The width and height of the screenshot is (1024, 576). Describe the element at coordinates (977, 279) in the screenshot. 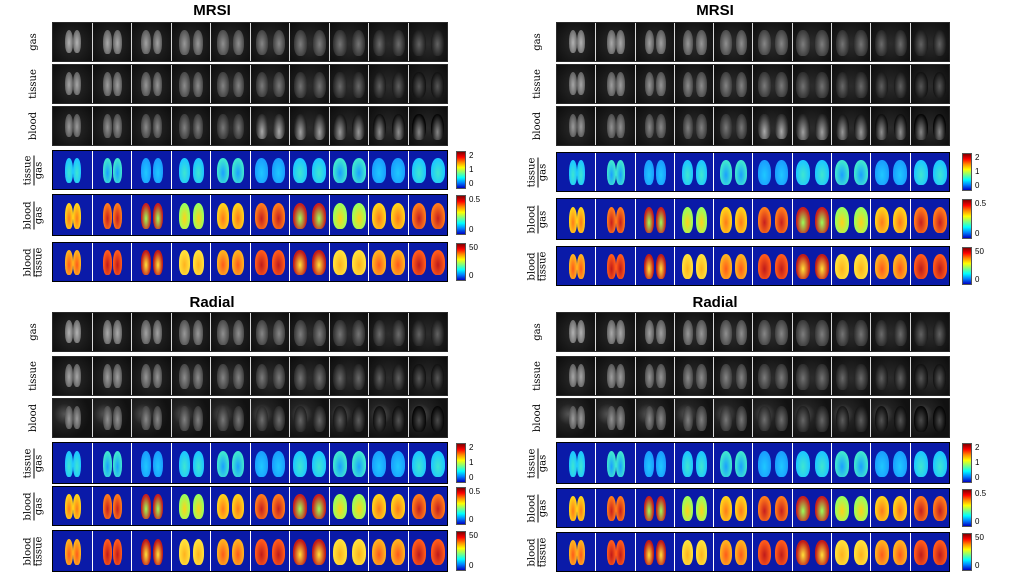

I see `colorbar-tick-label: 0` at that location.